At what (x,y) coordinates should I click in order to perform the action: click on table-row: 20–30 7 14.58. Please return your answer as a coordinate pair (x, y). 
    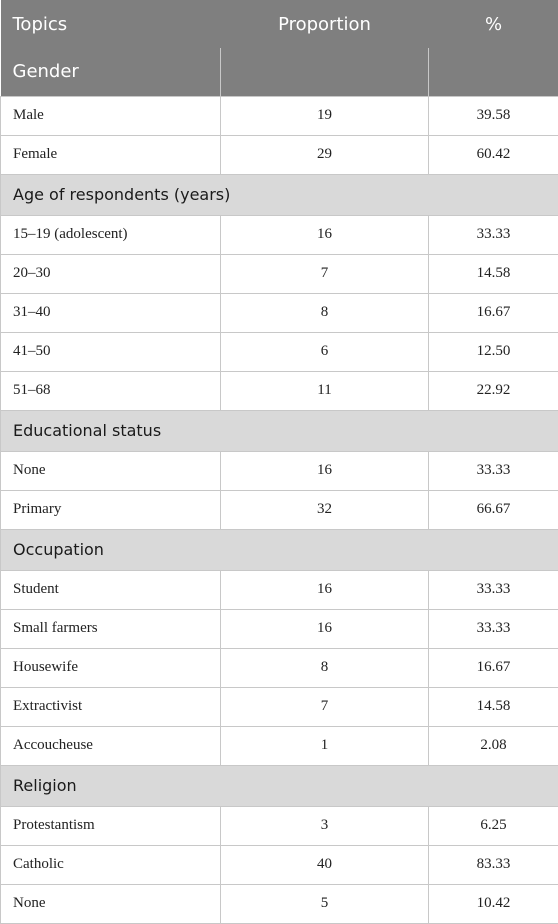
    Looking at the image, I should click on (279, 273).